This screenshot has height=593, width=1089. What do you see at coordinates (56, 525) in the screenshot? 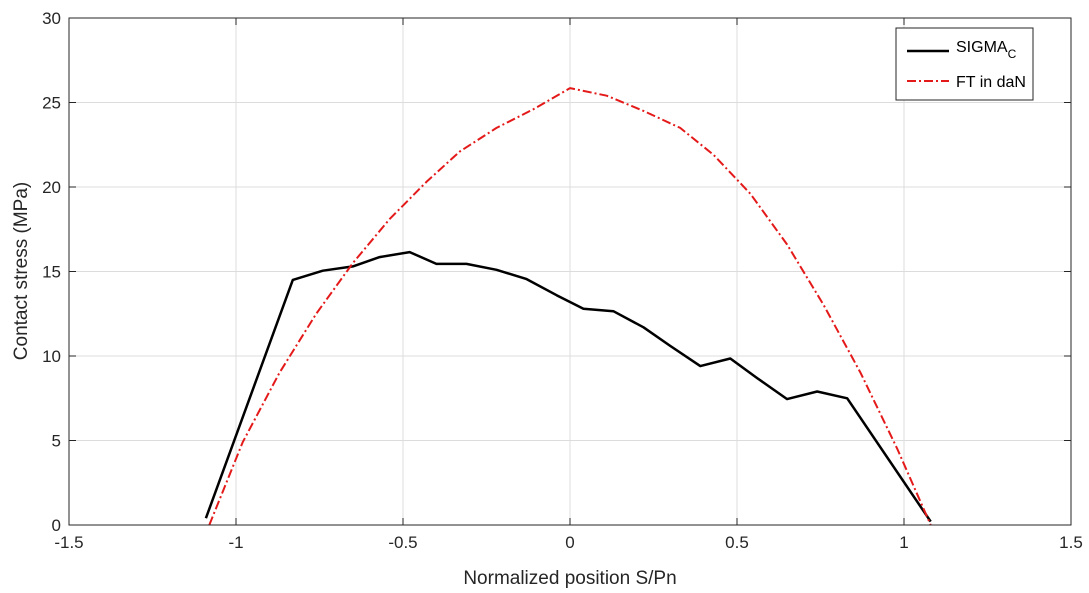
I see `y-tick-label: 0` at bounding box center [56, 525].